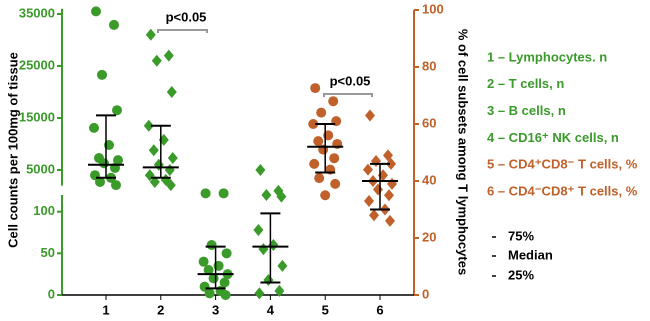 Image resolution: width=650 pixels, height=321 pixels. I want to click on y2-tick-label: 0, so click(425, 293).